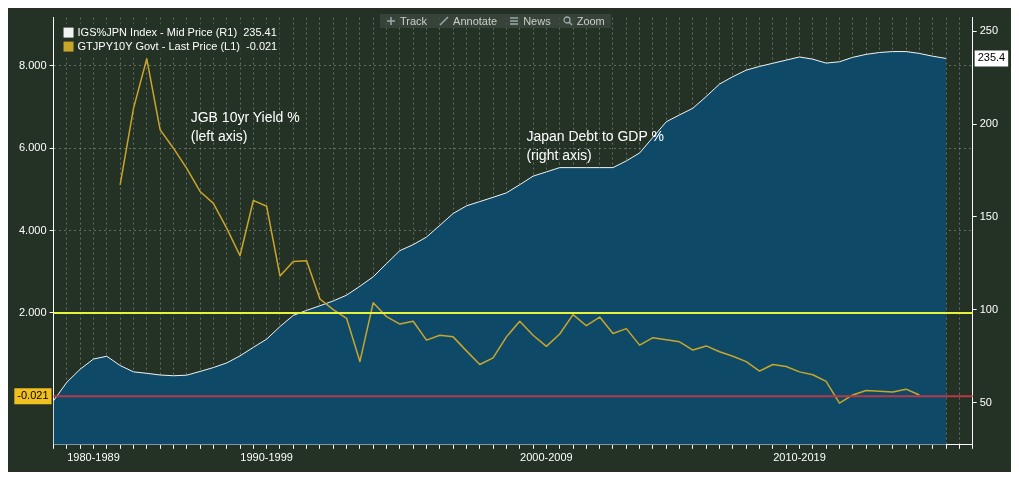  I want to click on x-tick-label: 2000-2009, so click(546, 457).